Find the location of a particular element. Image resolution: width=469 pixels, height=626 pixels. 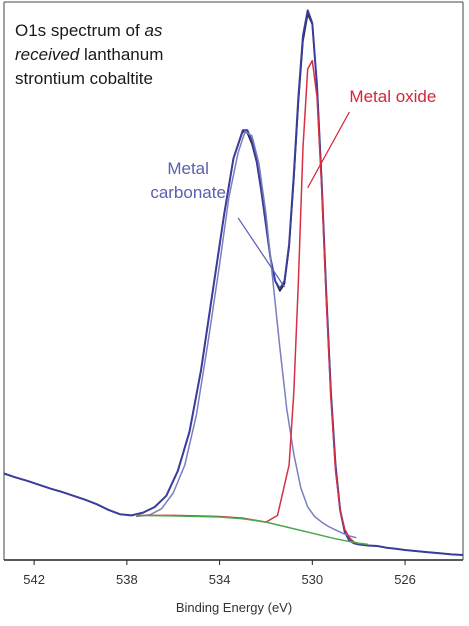

annotation-label-1: Metal is located at coordinates (188, 168).